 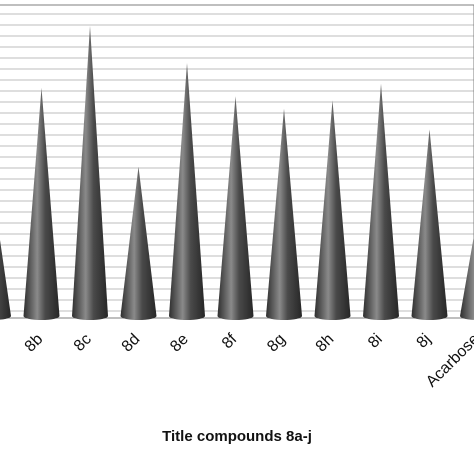 What do you see at coordinates (34, 343) in the screenshot?
I see `category-label: 8b` at bounding box center [34, 343].